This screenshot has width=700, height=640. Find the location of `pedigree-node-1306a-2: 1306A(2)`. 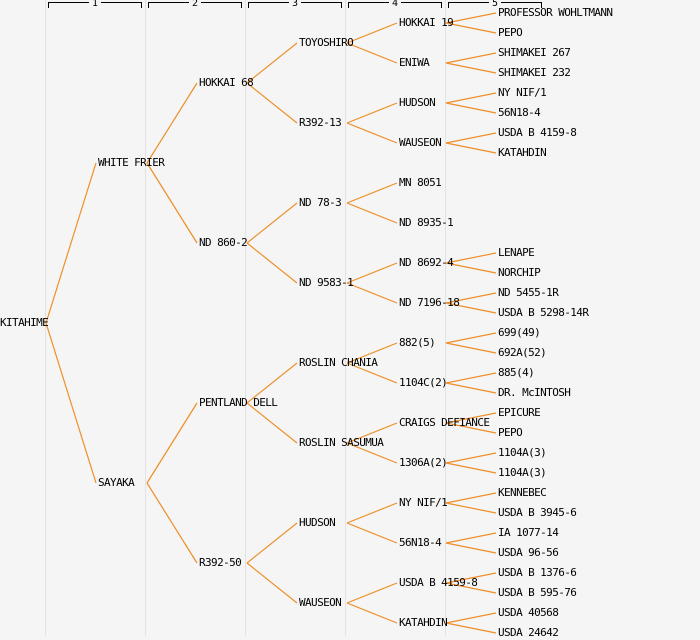

pedigree-node-1306a-2: 1306A(2) is located at coordinates (423, 462).